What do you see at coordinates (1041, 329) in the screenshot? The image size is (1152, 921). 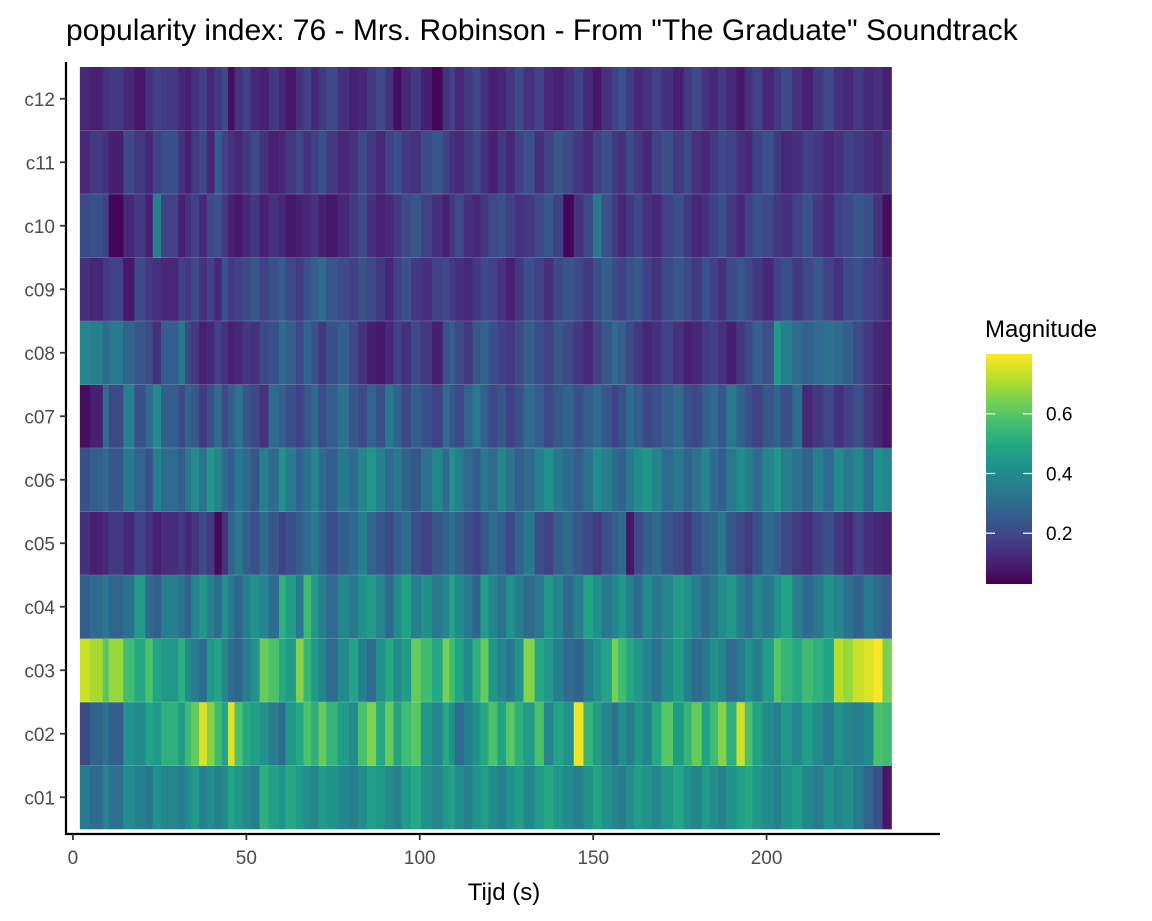 I see `legend-title: Magnitude` at bounding box center [1041, 329].